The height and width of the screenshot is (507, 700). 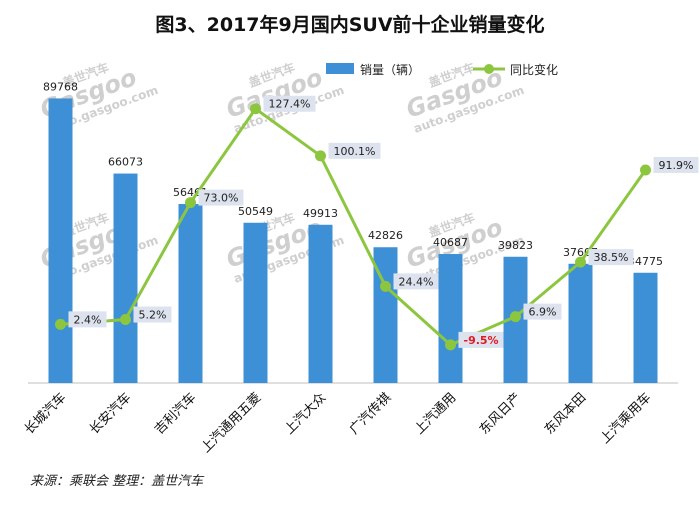 I want to click on yoy-label: 38.5%, so click(x=611, y=257).